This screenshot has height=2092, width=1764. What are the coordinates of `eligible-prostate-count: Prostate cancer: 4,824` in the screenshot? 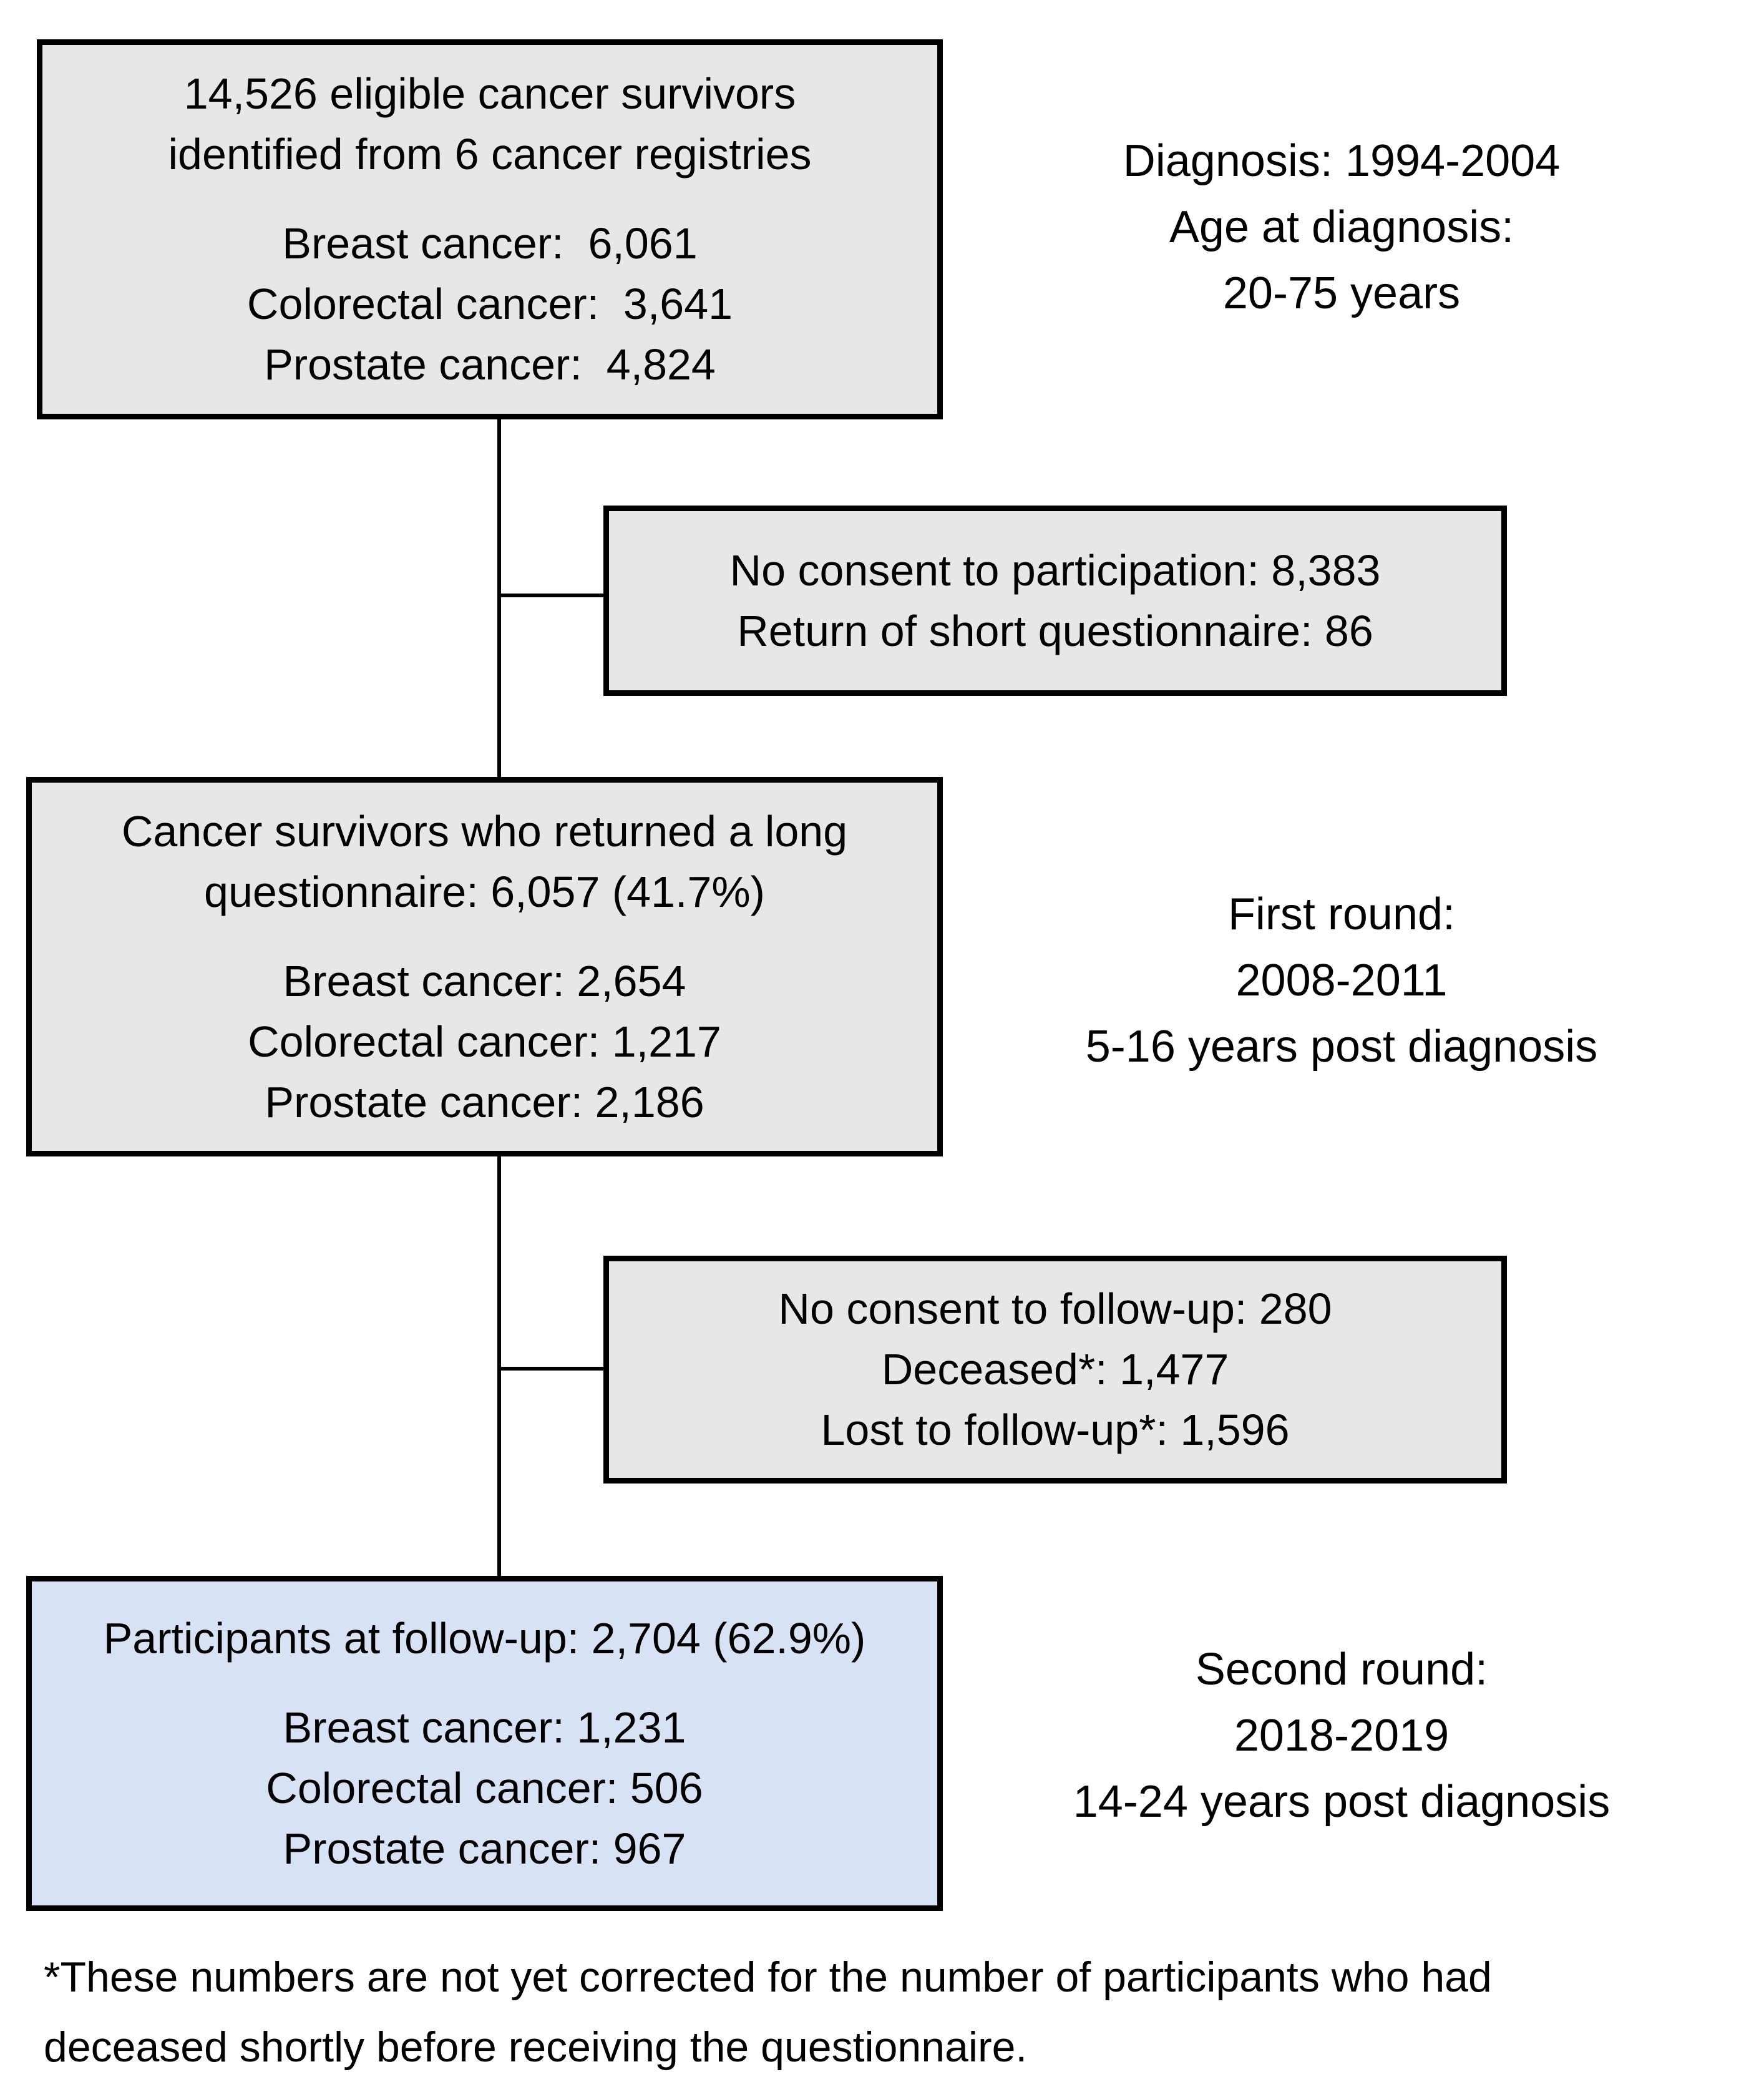 It's located at (490, 364).